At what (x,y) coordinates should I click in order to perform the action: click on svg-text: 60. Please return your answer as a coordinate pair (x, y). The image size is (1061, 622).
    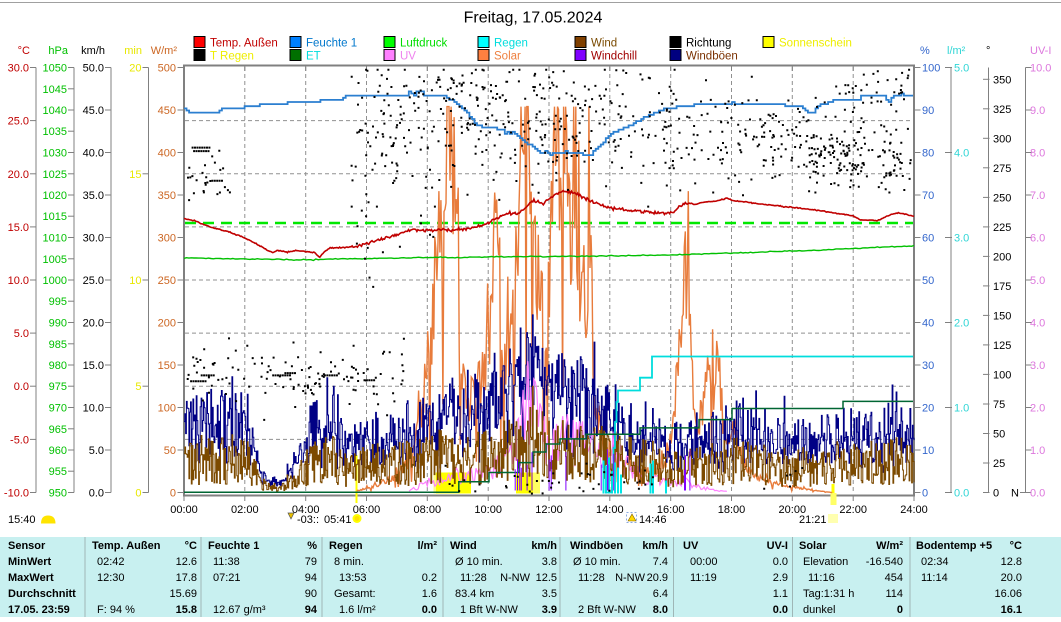
    Looking at the image, I should click on (928, 239).